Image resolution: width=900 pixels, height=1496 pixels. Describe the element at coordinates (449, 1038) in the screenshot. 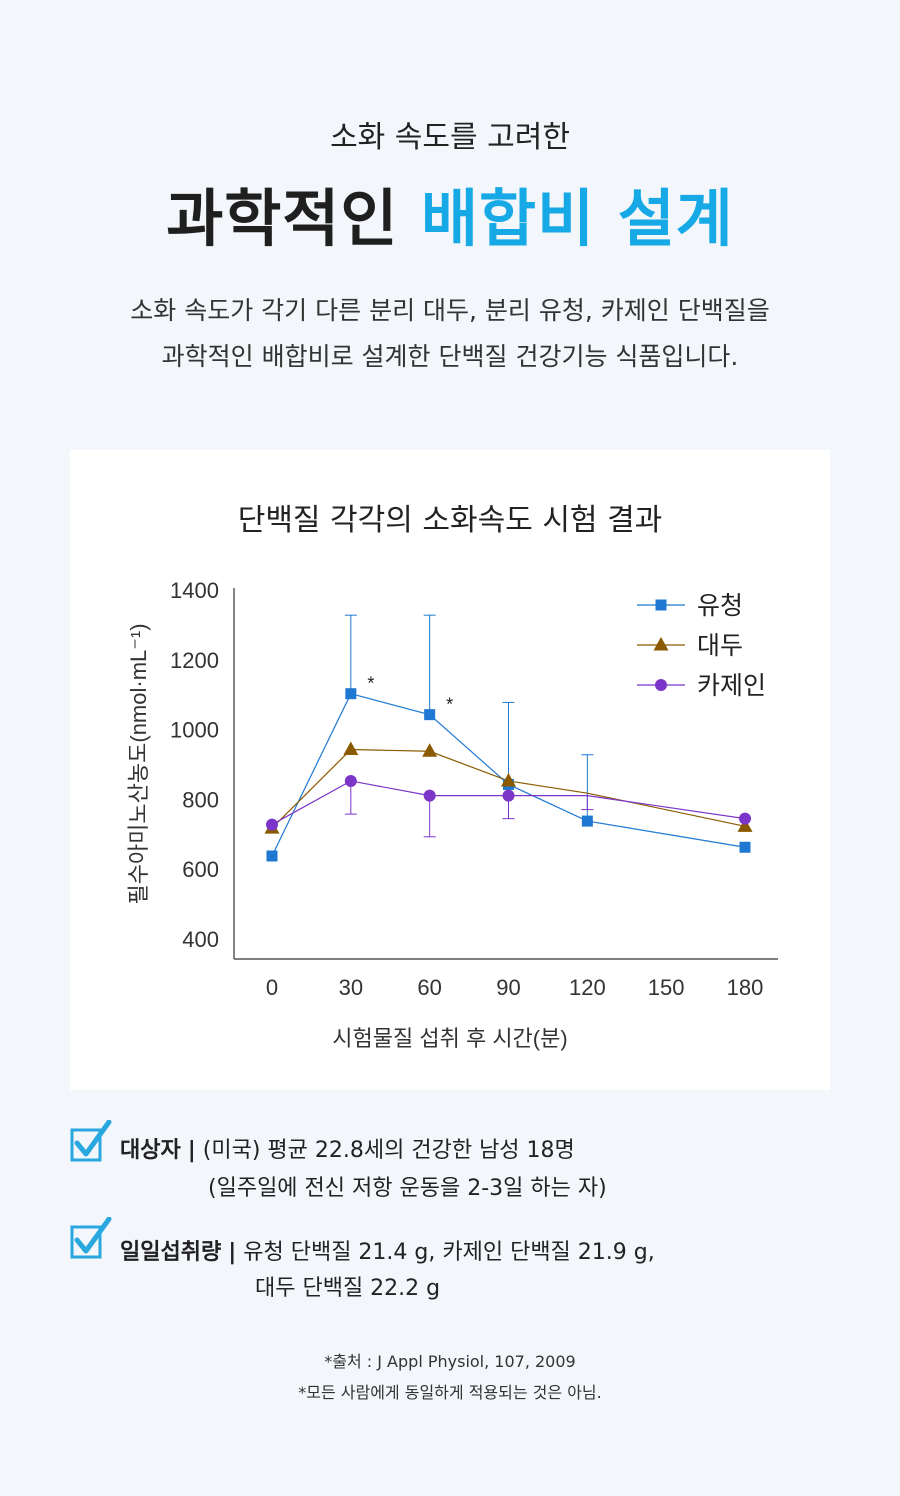

I see `x-axis-label: 시험물질 섭취 후 시간(분)` at that location.